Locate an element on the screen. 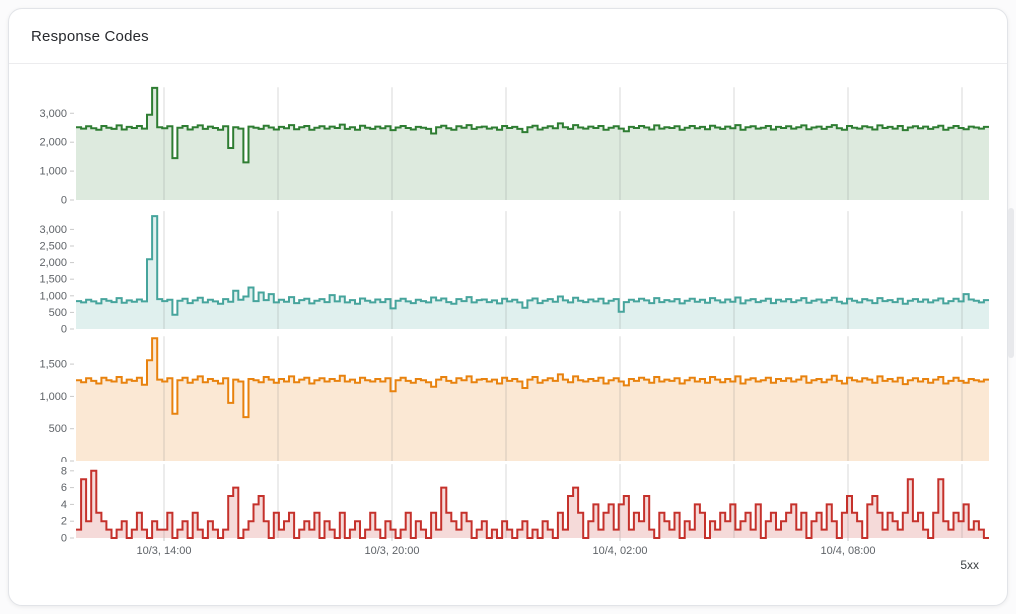  card-title: Response Codes is located at coordinates (90, 36).